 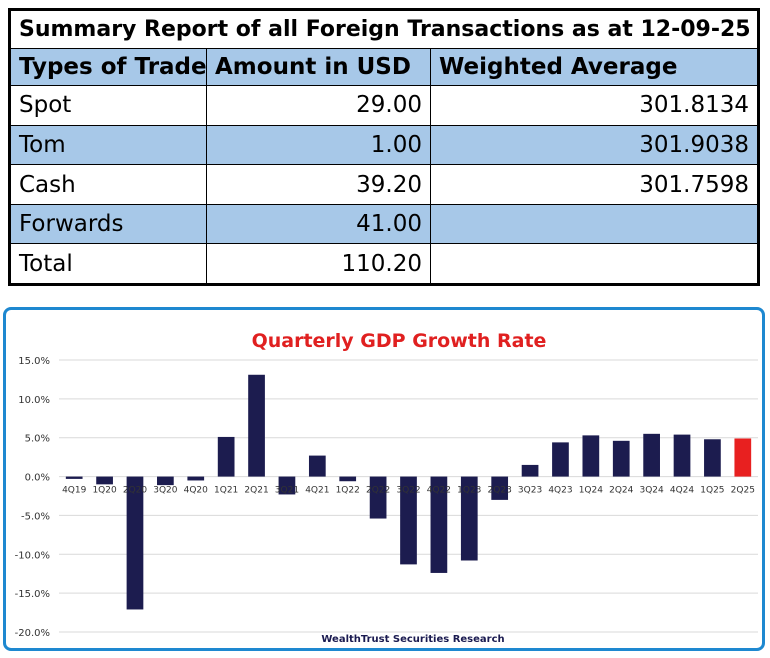 I want to click on chart-title: Quarterly GDP Growth Rate, so click(x=399, y=341).